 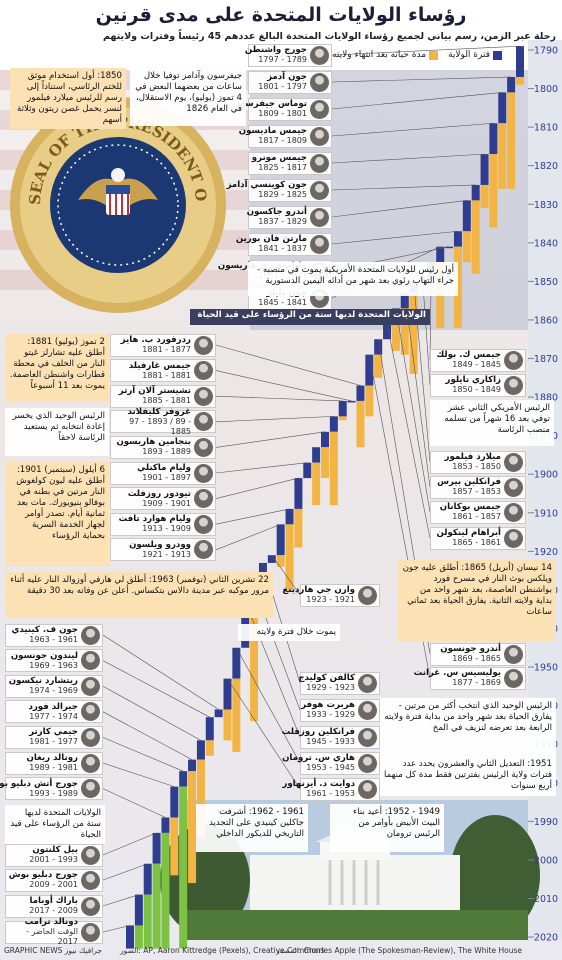 I want to click on president-label: بنجامين هاريسون 1893 - 1889, so click(x=163, y=447).